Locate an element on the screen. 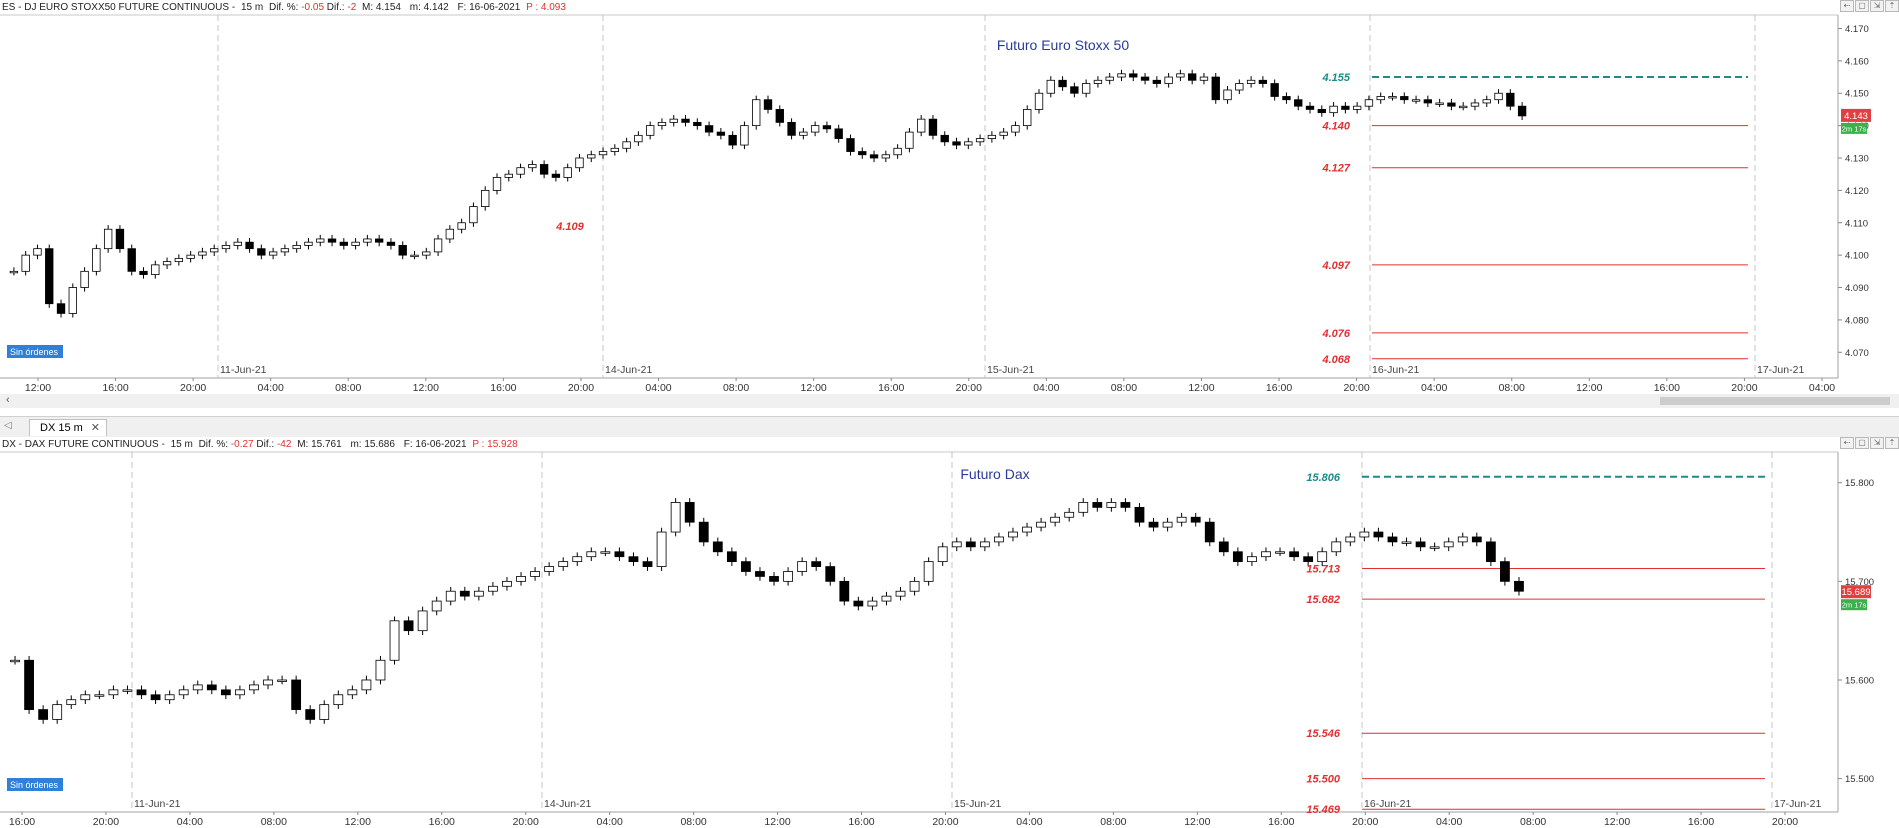 Image resolution: width=1899 pixels, height=828 pixels. y-tick-label: 4.120 is located at coordinates (1857, 191).